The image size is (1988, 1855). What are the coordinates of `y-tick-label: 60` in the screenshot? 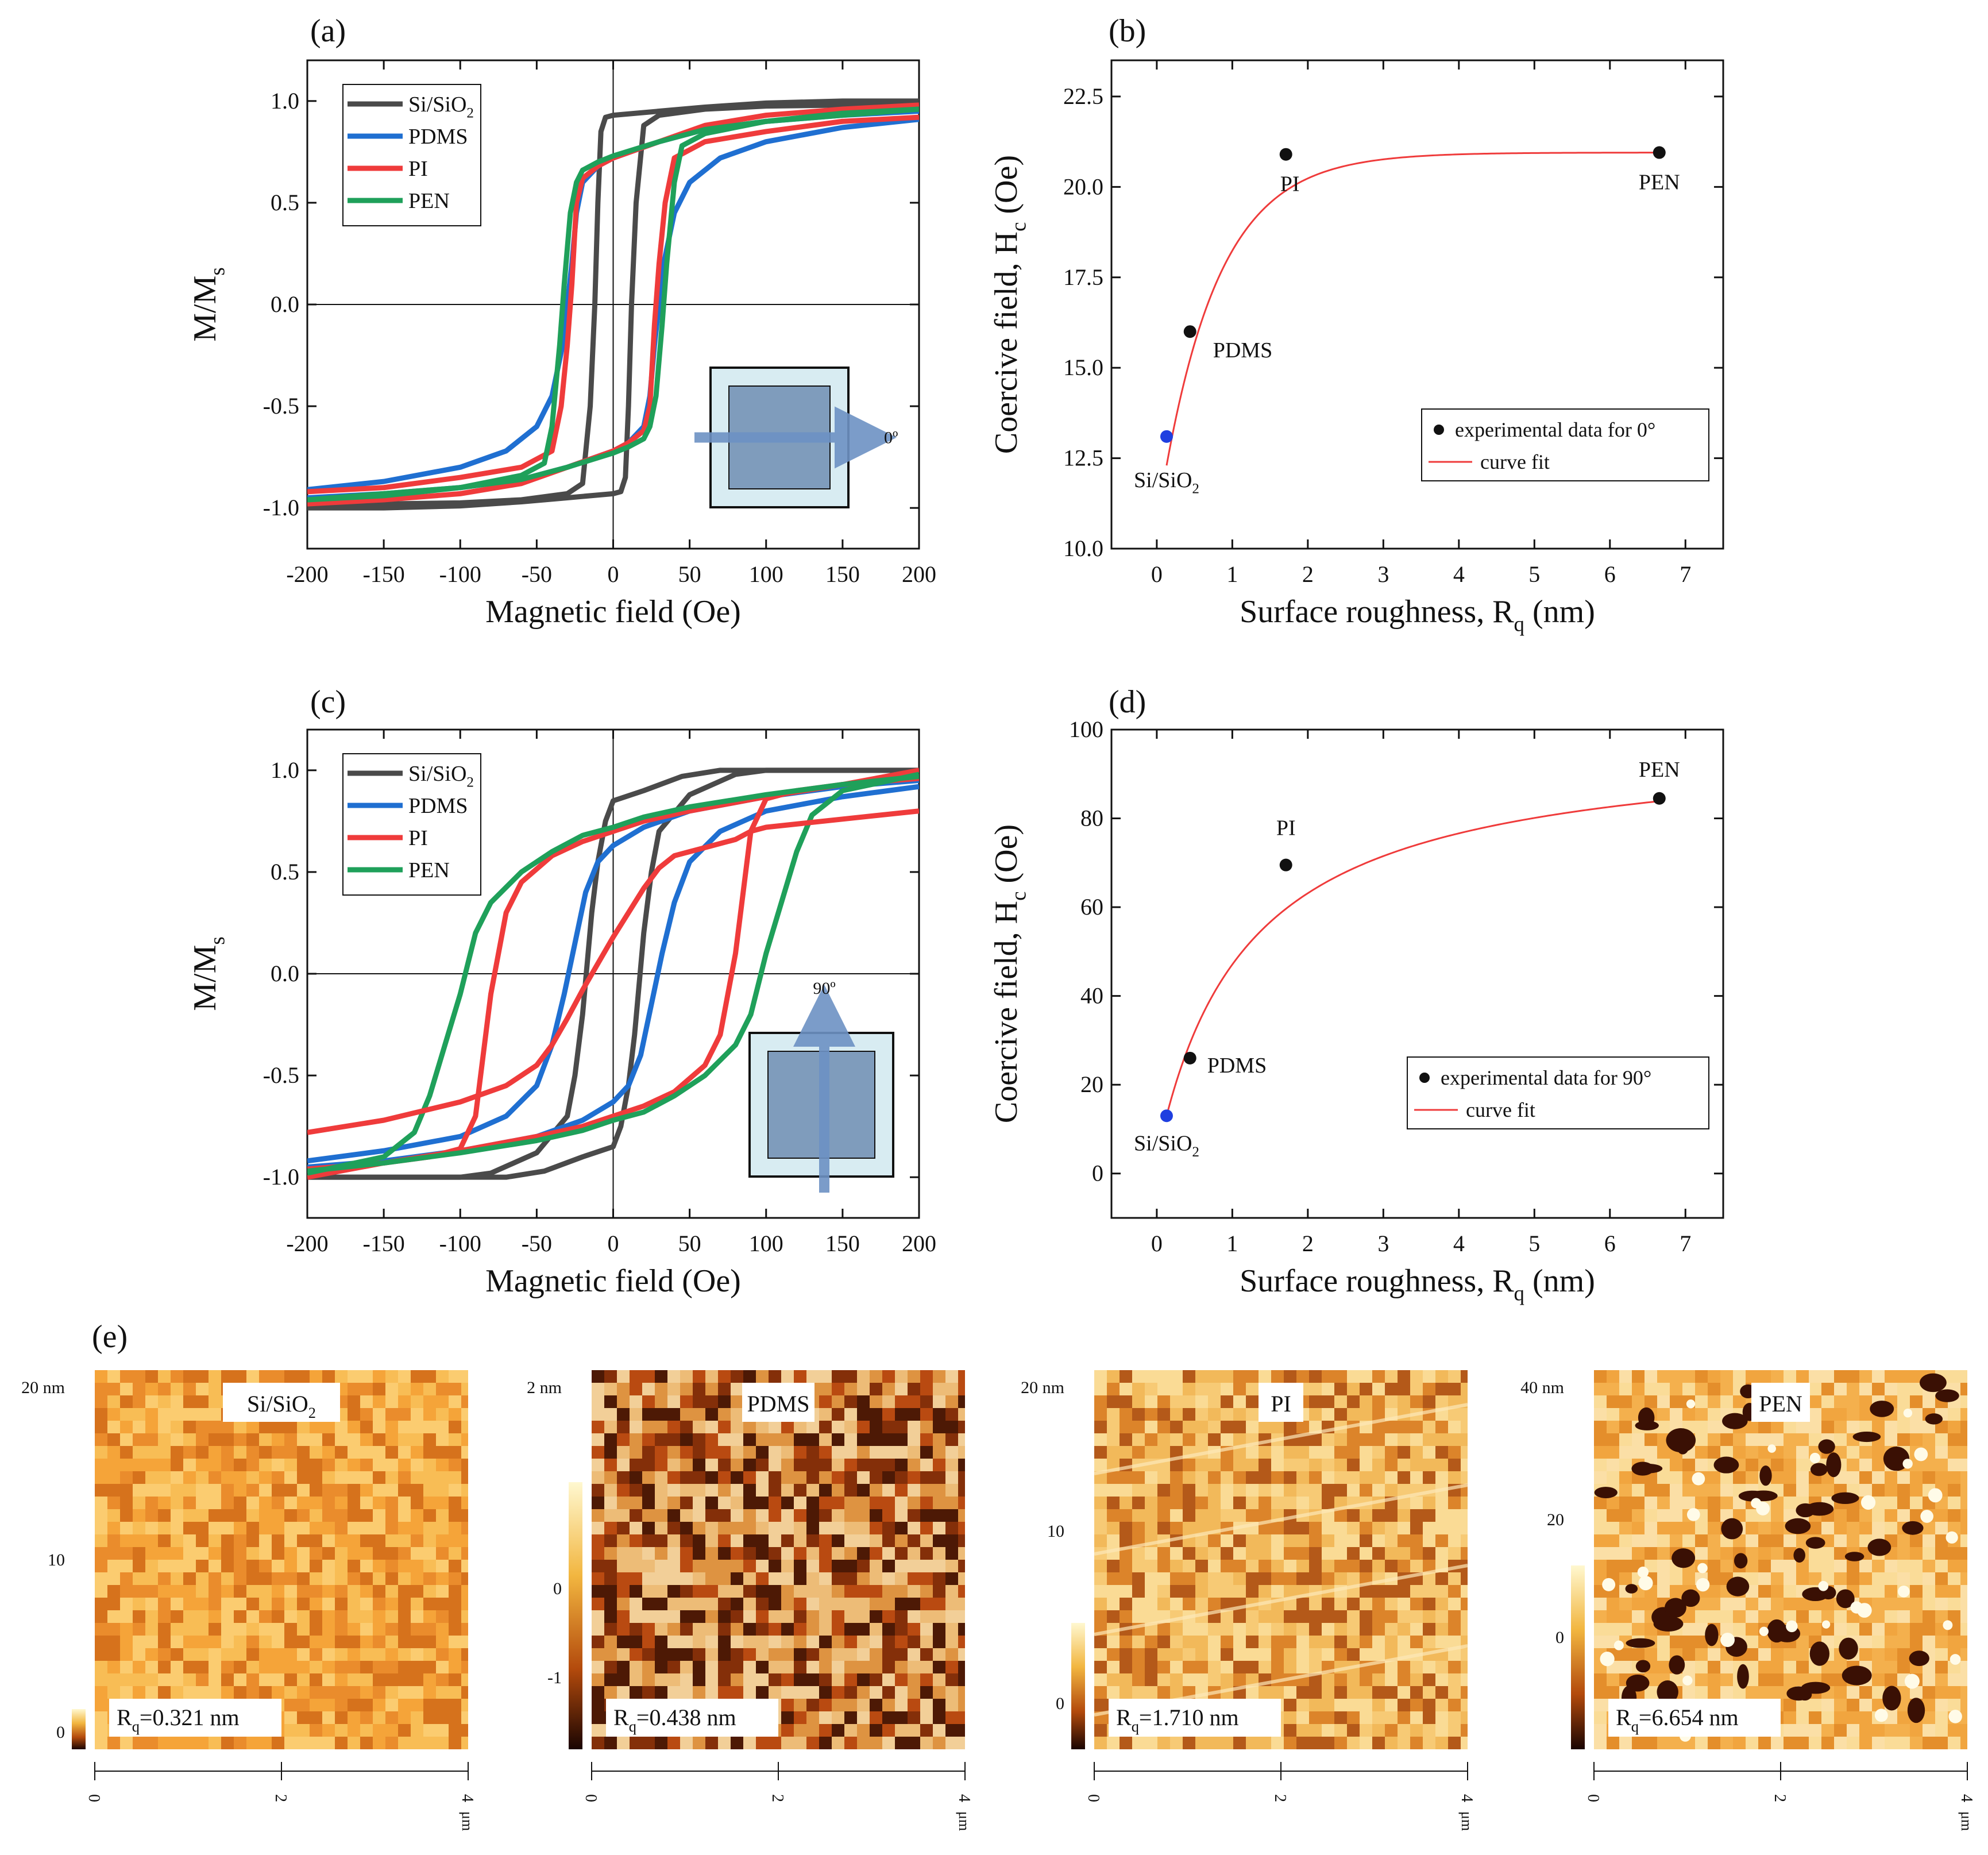 It's located at (1091, 907).